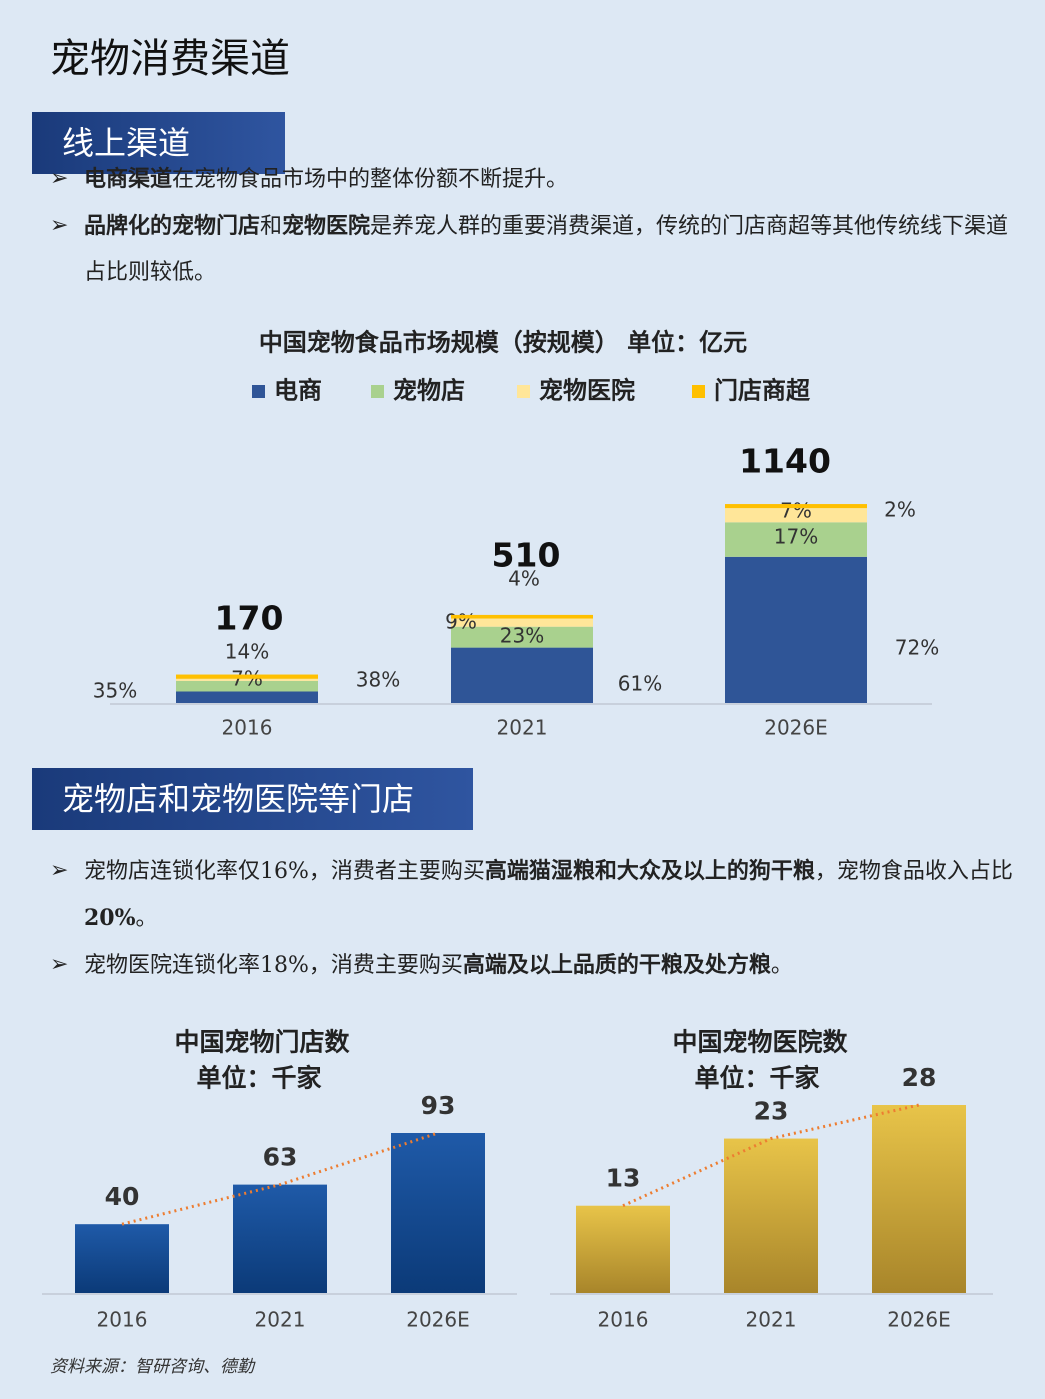  Describe the element at coordinates (526, 555) in the screenshot. I see `total-label: 510` at that location.